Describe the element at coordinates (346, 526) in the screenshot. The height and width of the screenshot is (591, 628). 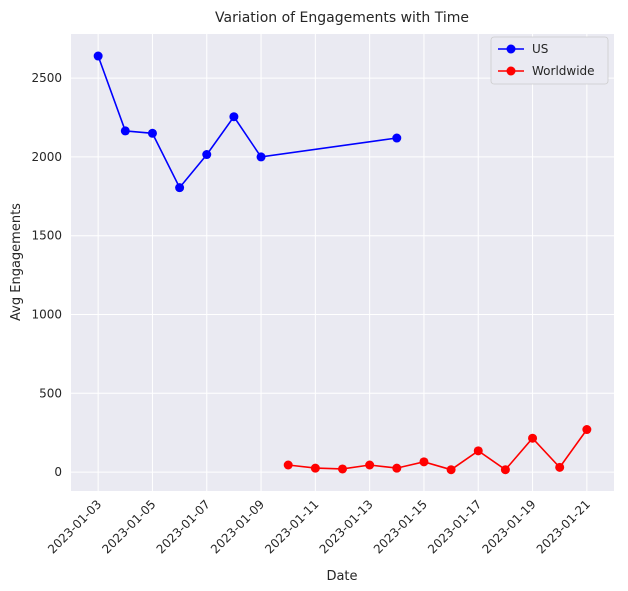
I see `x-tick-label: 2023-01-13` at that location.